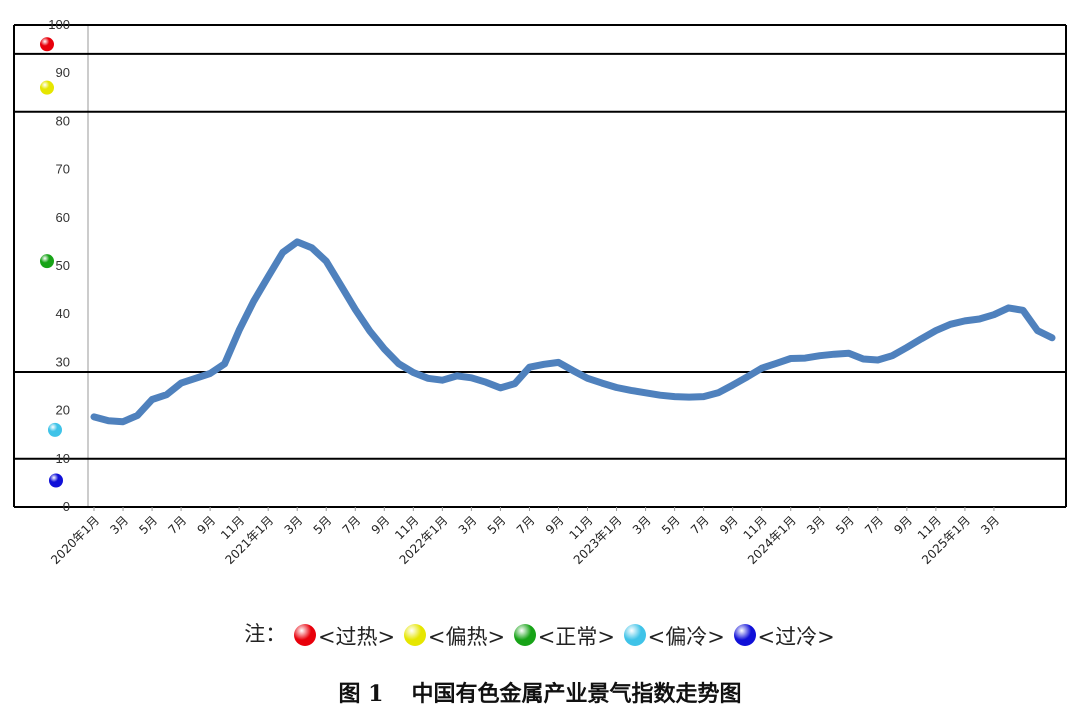 The height and width of the screenshot is (719, 1080). What do you see at coordinates (361, 694) in the screenshot?
I see `figure-number: 图 1` at bounding box center [361, 694].